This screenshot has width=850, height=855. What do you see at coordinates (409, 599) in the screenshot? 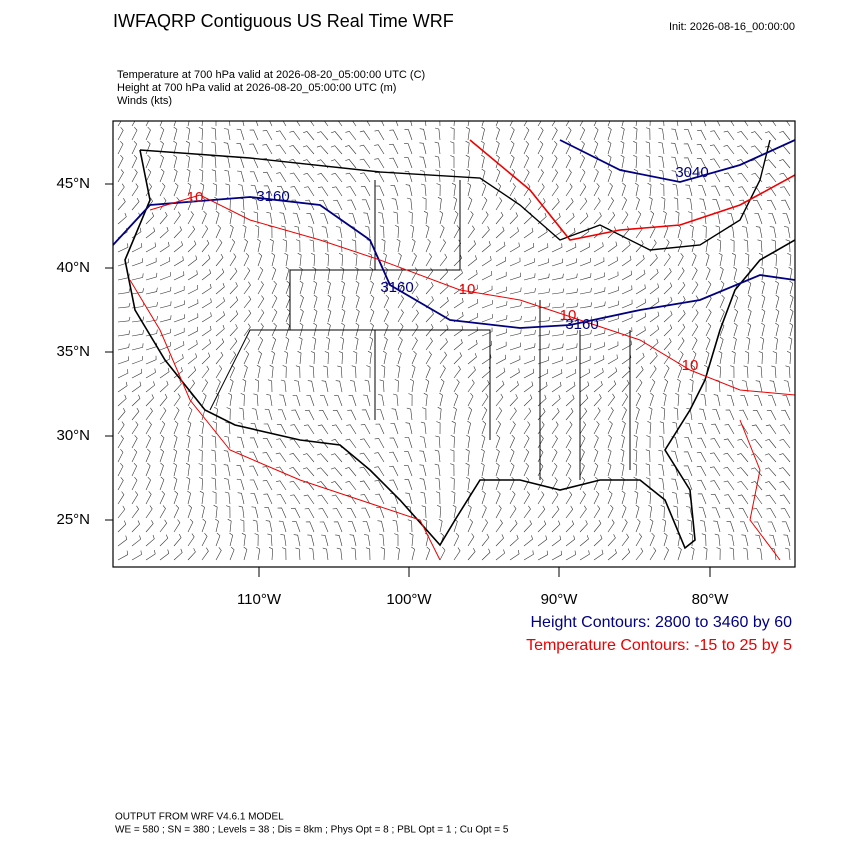
I see `lon-label: 100°W` at bounding box center [409, 599].